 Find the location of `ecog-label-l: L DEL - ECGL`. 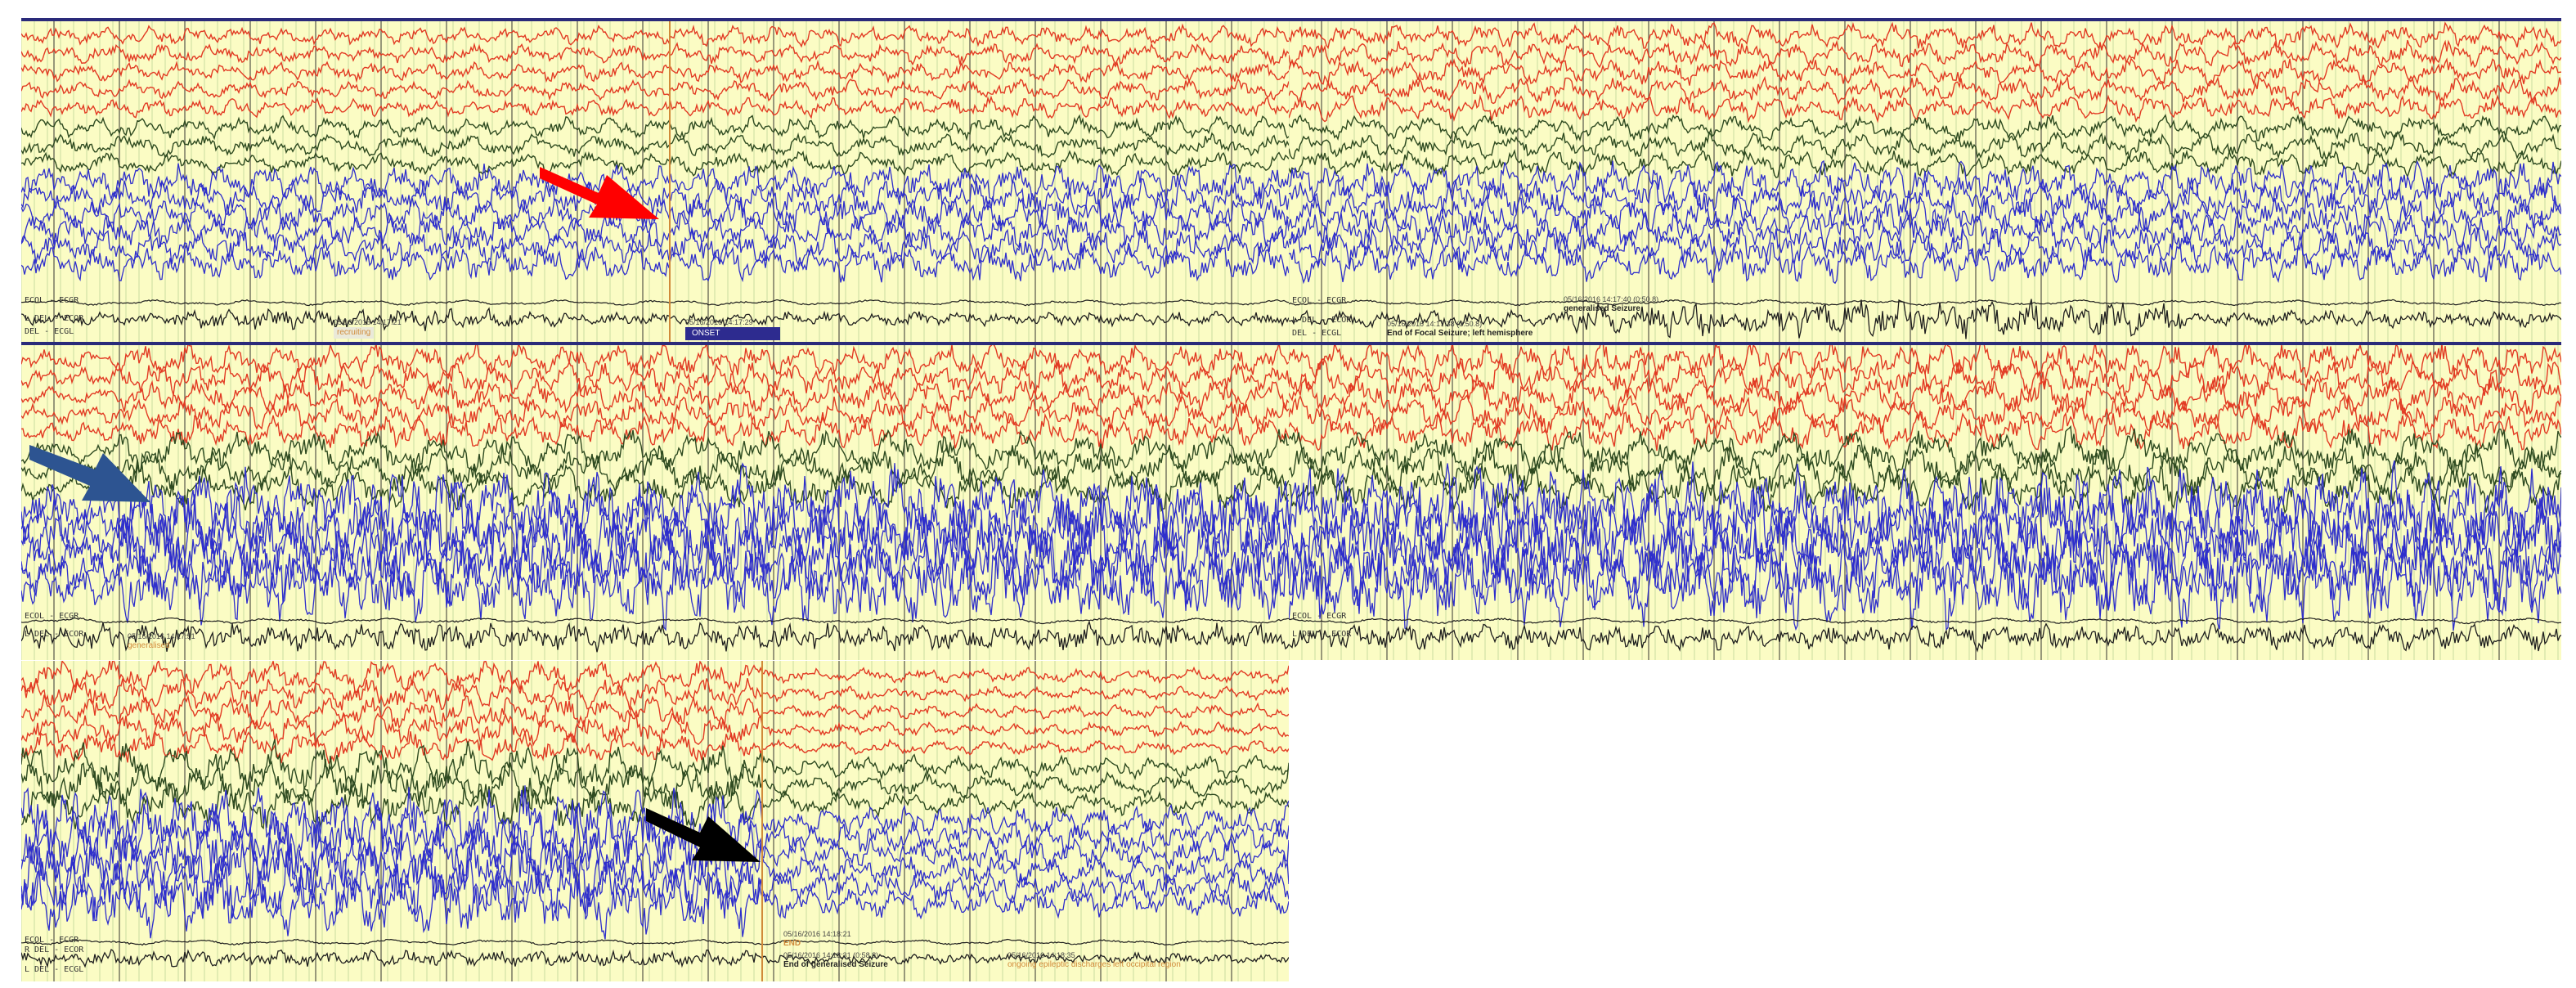

ecog-label-l: L DEL - ECGL is located at coordinates (55, 969).